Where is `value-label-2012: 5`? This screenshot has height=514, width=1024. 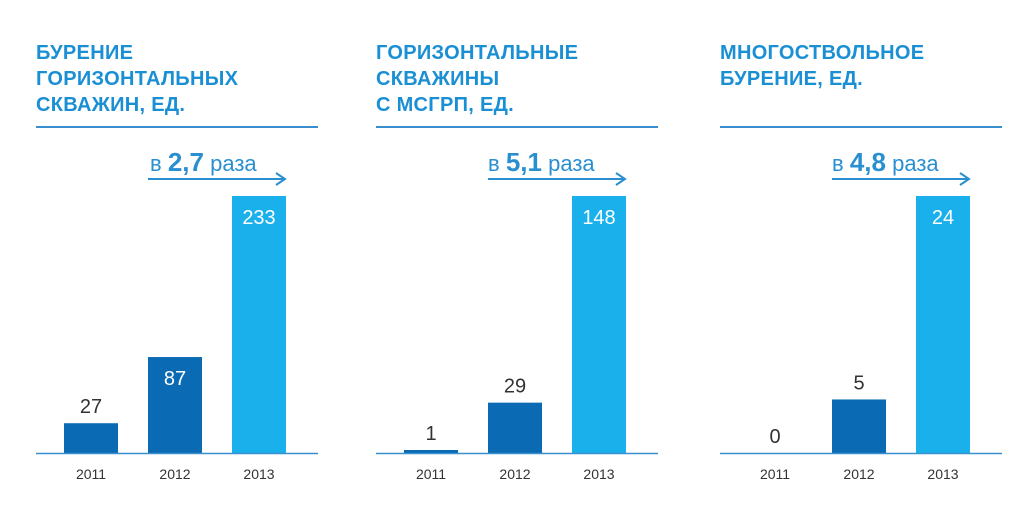 value-label-2012: 5 is located at coordinates (858, 383).